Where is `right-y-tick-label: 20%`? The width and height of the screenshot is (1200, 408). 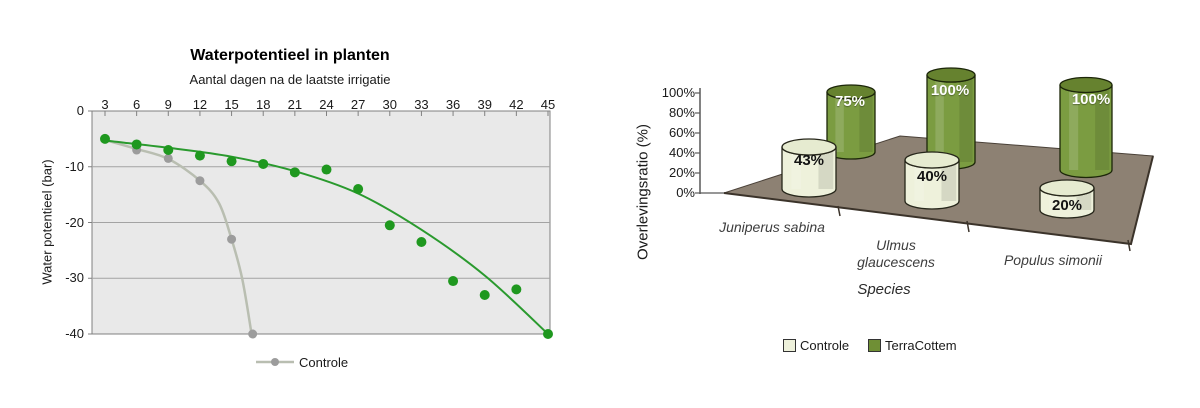
right-y-tick-label: 20% is located at coordinates (681, 172).